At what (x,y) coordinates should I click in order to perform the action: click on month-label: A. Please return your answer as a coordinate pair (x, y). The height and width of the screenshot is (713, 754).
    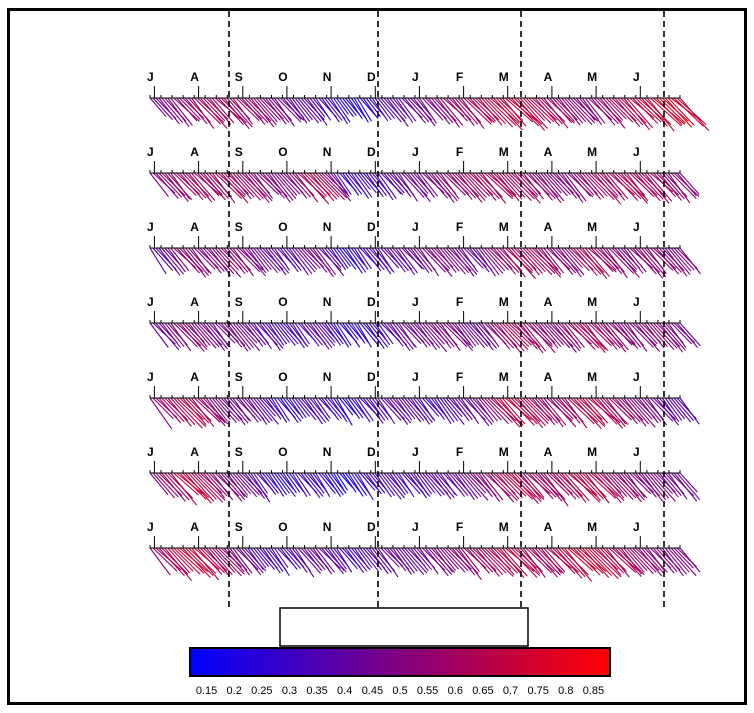
    Looking at the image, I should click on (194, 152).